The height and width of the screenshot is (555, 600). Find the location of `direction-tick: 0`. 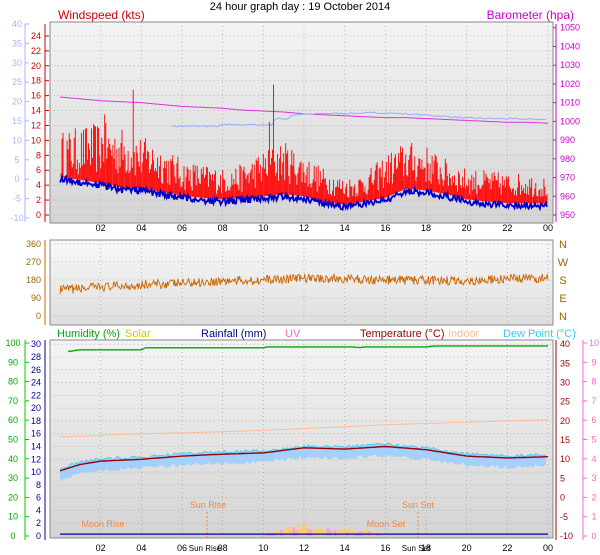

direction-tick: 0 is located at coordinates (38, 316).